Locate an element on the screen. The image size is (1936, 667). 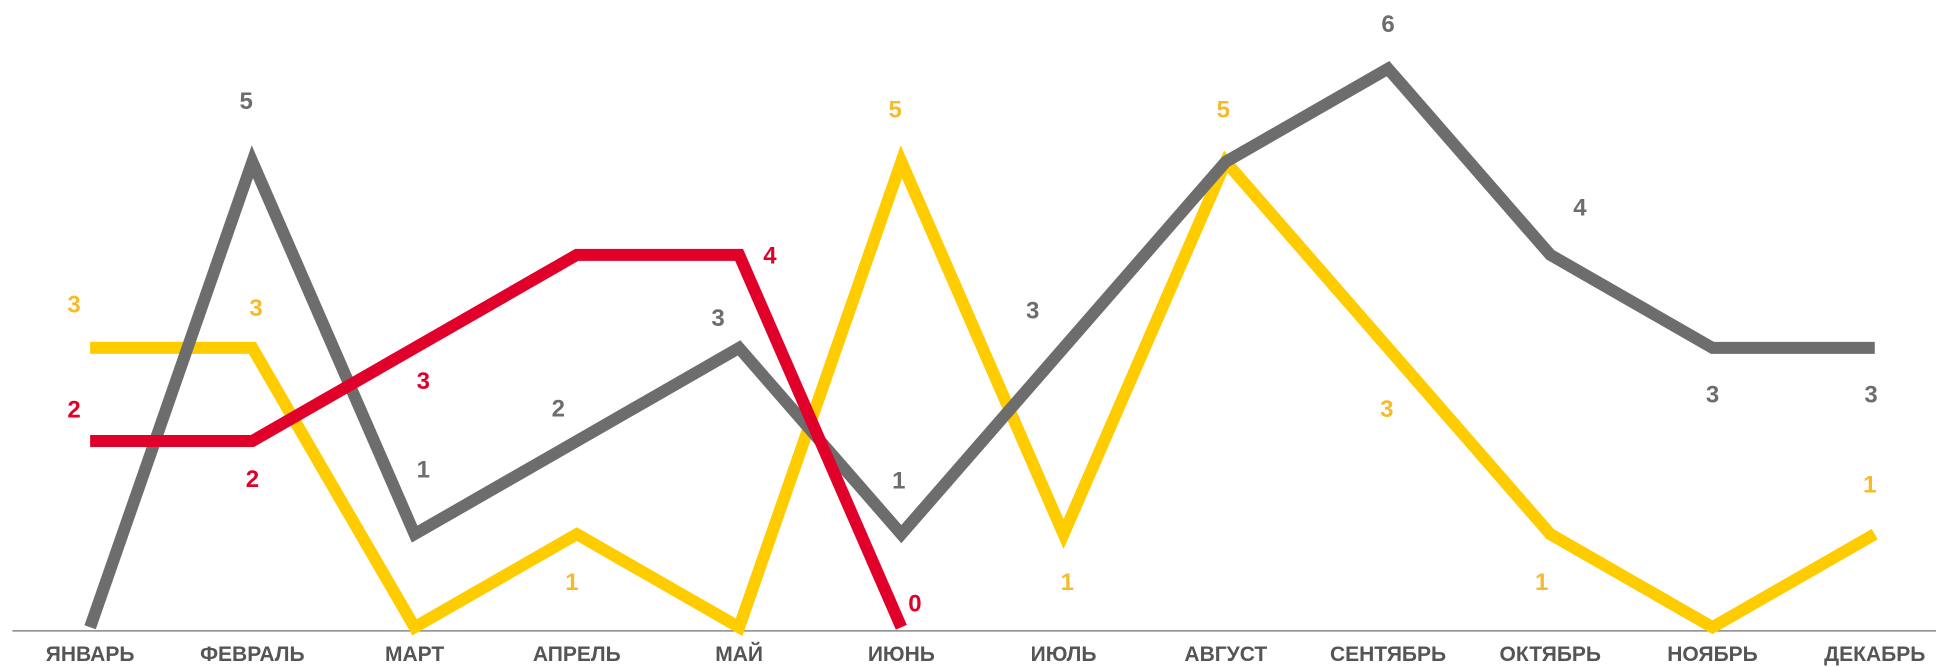
x-tick-label: МАРТ is located at coordinates (414, 654).